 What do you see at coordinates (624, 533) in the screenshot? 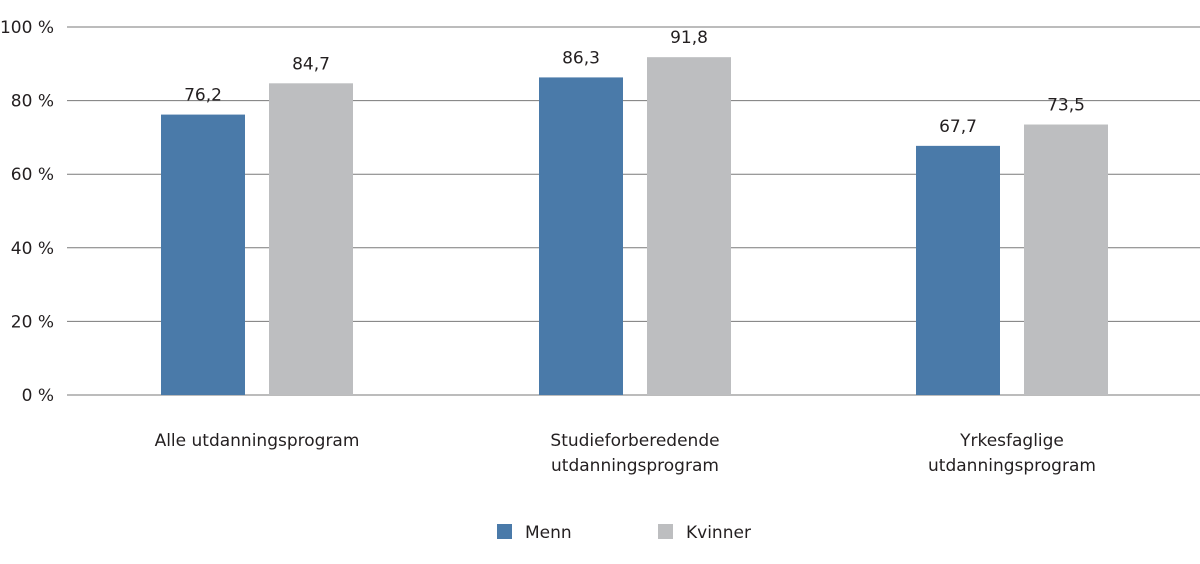
I see `legend: Menn Kvinner` at bounding box center [624, 533].